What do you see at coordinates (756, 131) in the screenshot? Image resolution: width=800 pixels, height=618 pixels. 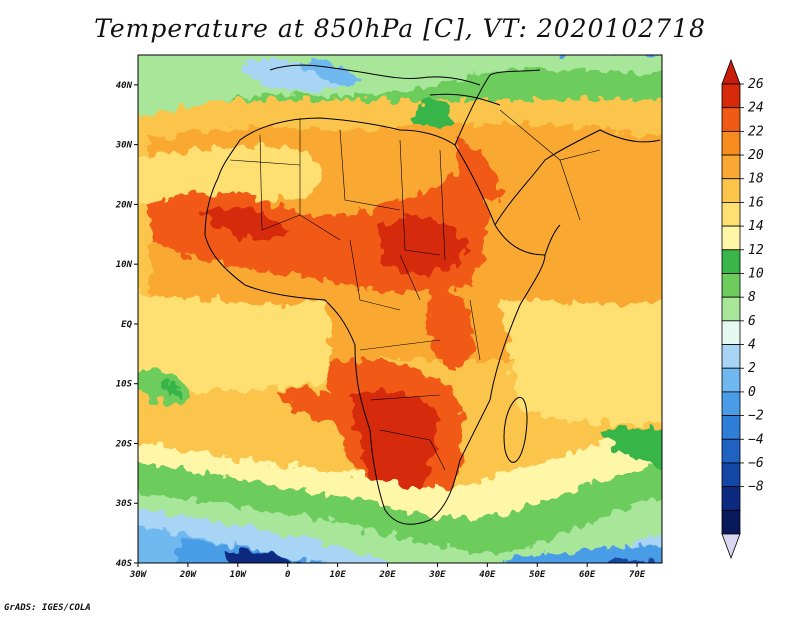 I see `colorbar-label: 22` at bounding box center [756, 131].